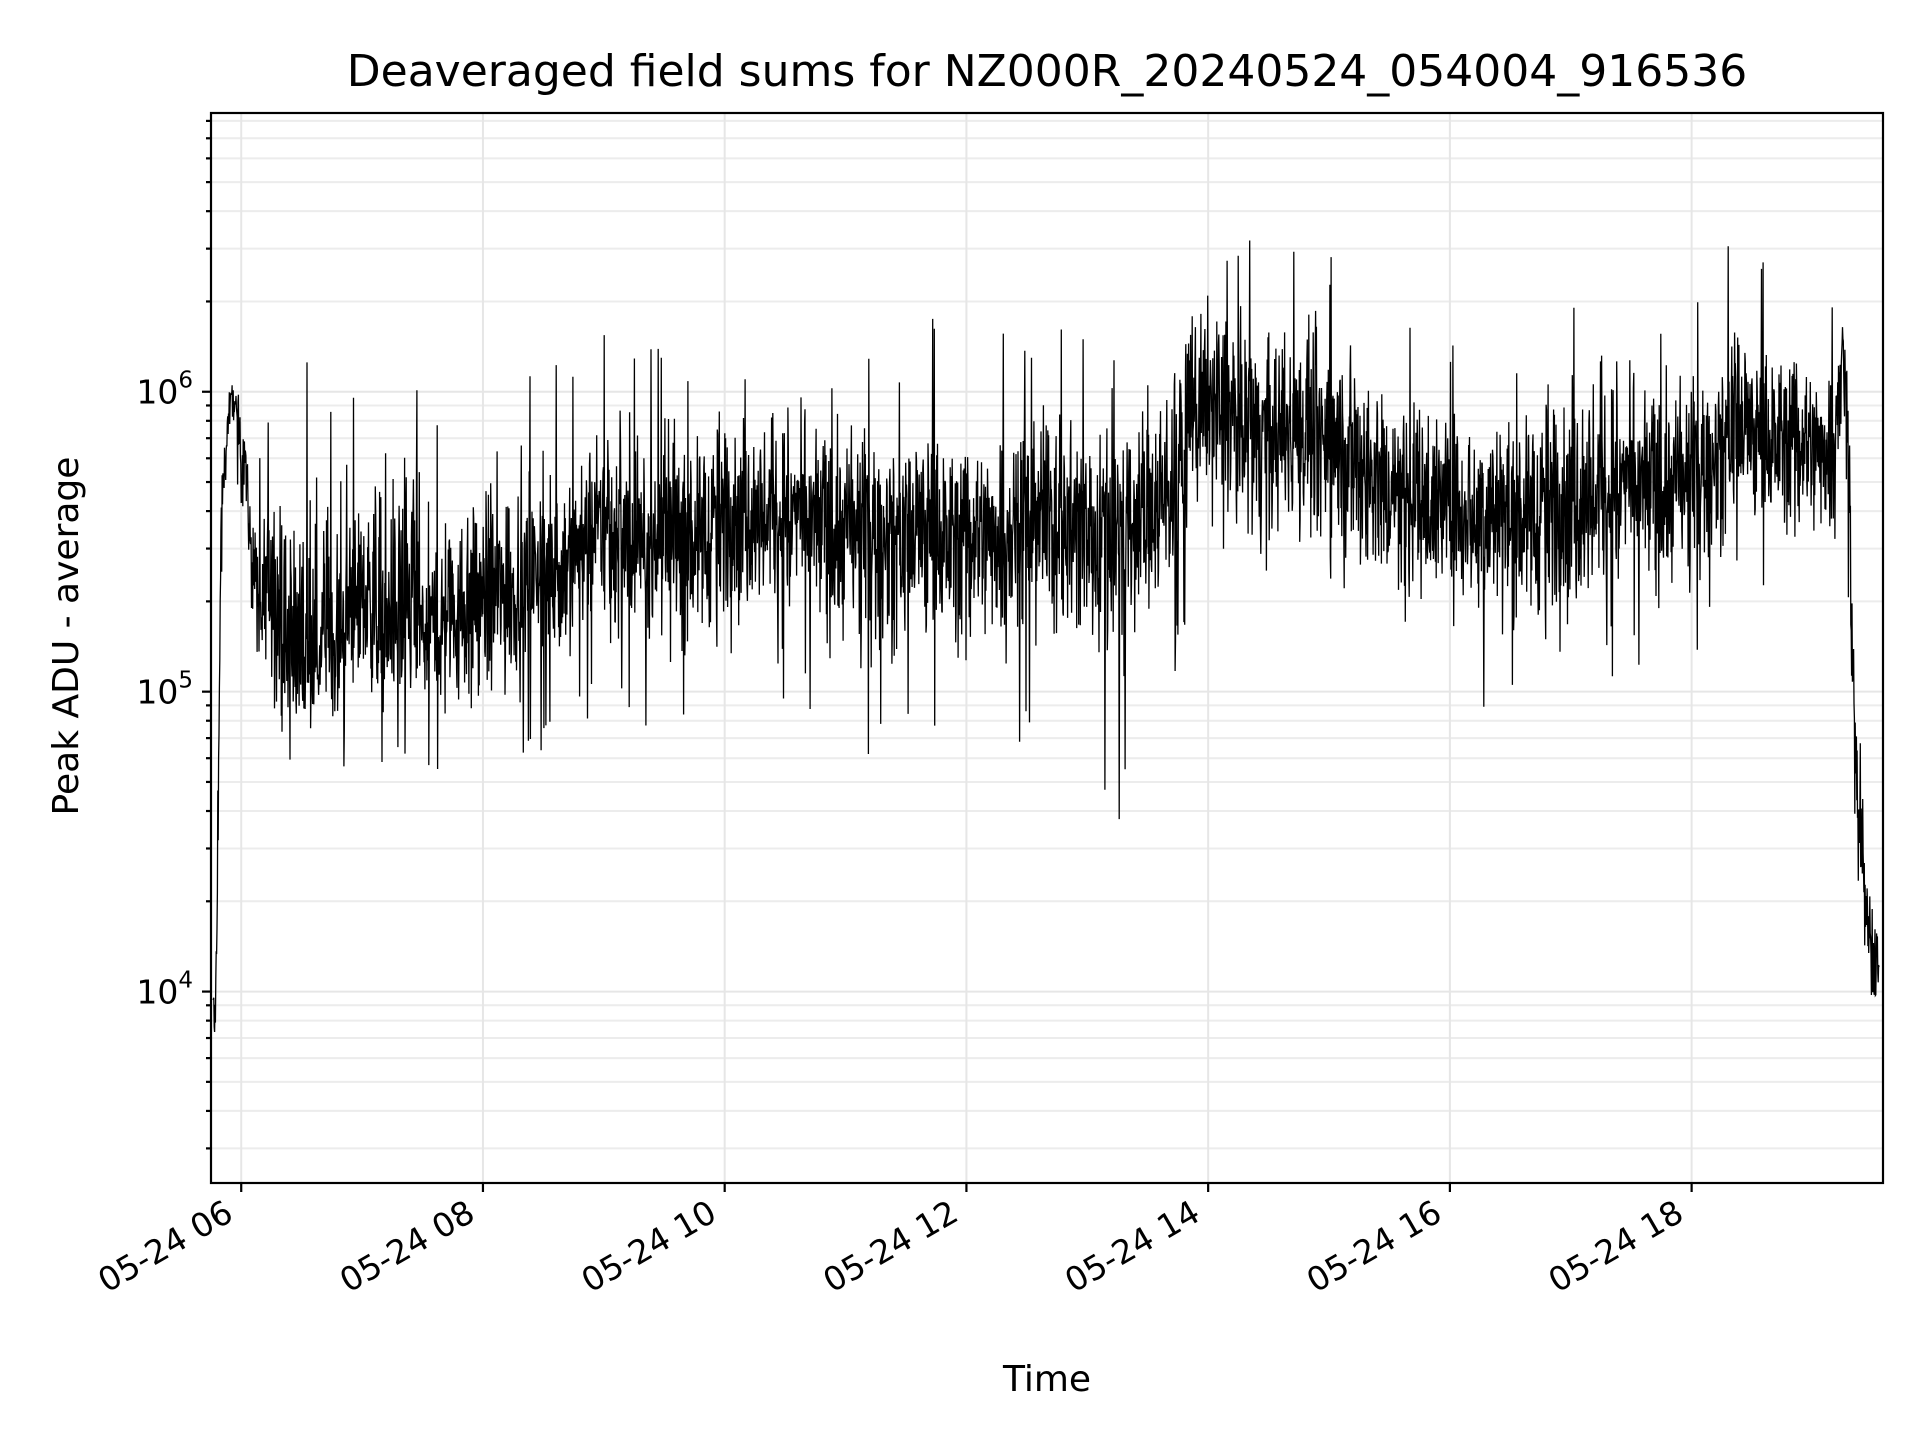 This screenshot has width=1920, height=1440. Describe the element at coordinates (1374, 1246) in the screenshot. I see `x-tick-label: 05-24 16` at that location.